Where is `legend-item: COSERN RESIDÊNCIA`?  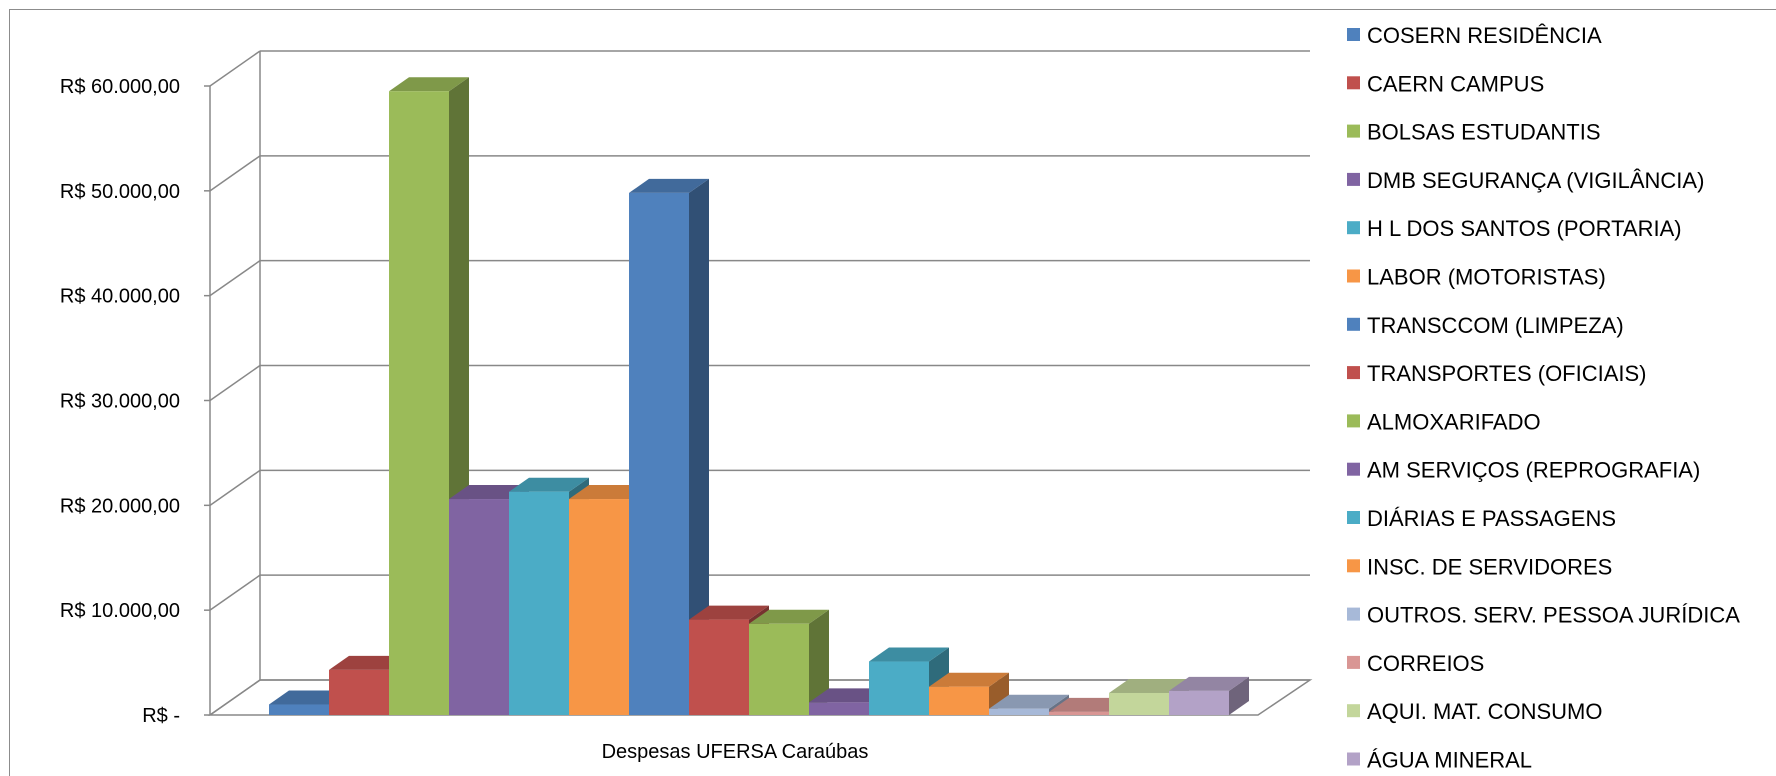
legend-item: COSERN RESIDÊNCIA is located at coordinates (1474, 35).